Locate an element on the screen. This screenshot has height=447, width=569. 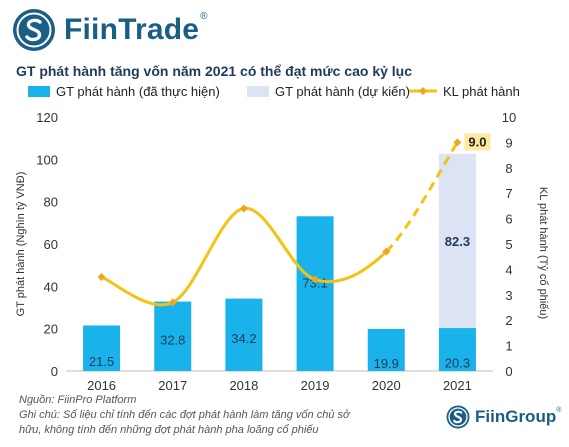
legend-label-1: GT phát hành (dự kiến) is located at coordinates (342, 91).